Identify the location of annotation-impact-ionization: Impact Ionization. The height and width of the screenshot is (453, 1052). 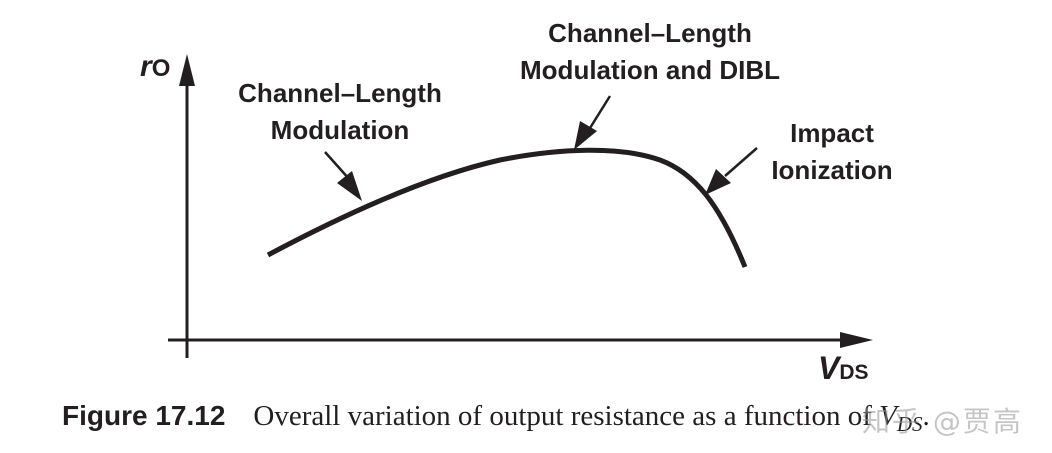
(832, 152).